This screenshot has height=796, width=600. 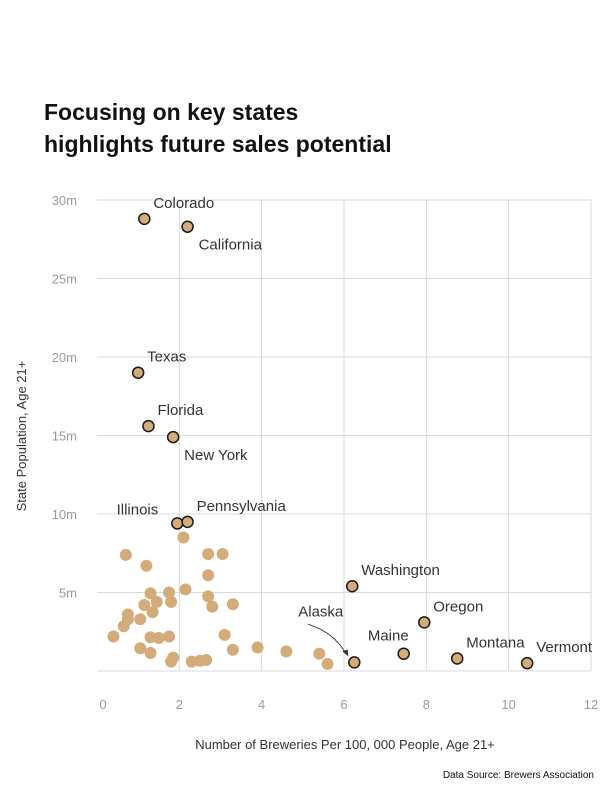 What do you see at coordinates (495, 642) in the screenshot?
I see `point-label-montana: Montana` at bounding box center [495, 642].